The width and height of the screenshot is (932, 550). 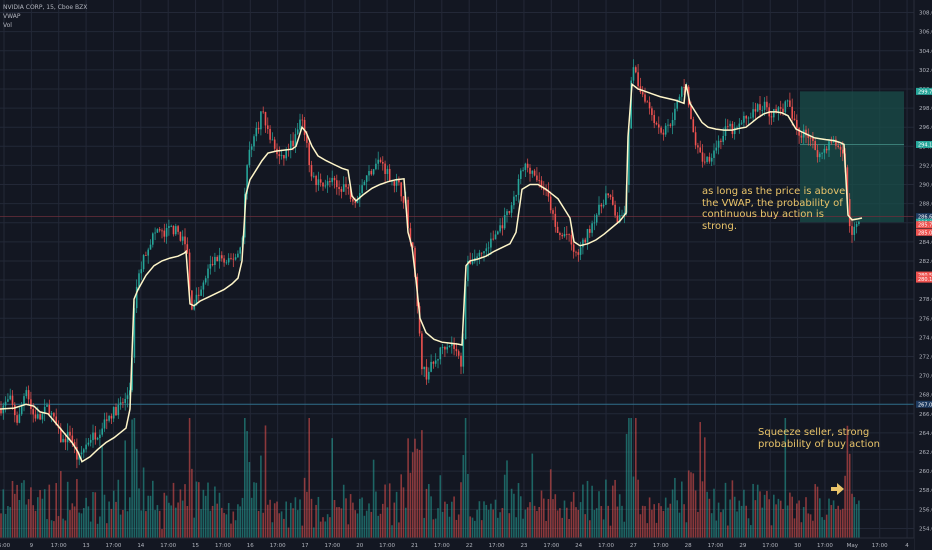 I want to click on price-tick-label: 258.00, so click(x=925, y=491).